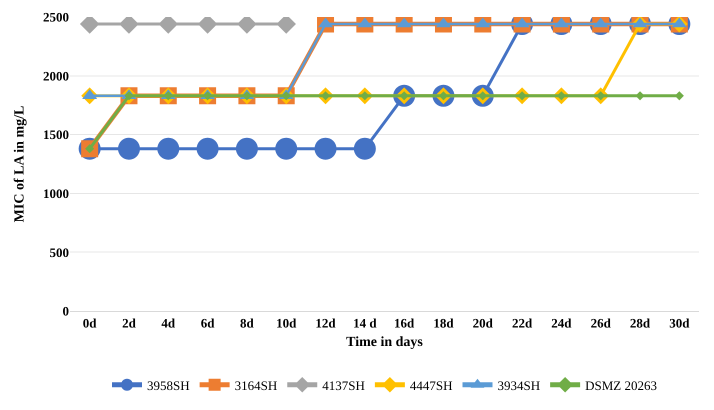  I want to click on legend-label: DSMZ 20263, so click(621, 385).